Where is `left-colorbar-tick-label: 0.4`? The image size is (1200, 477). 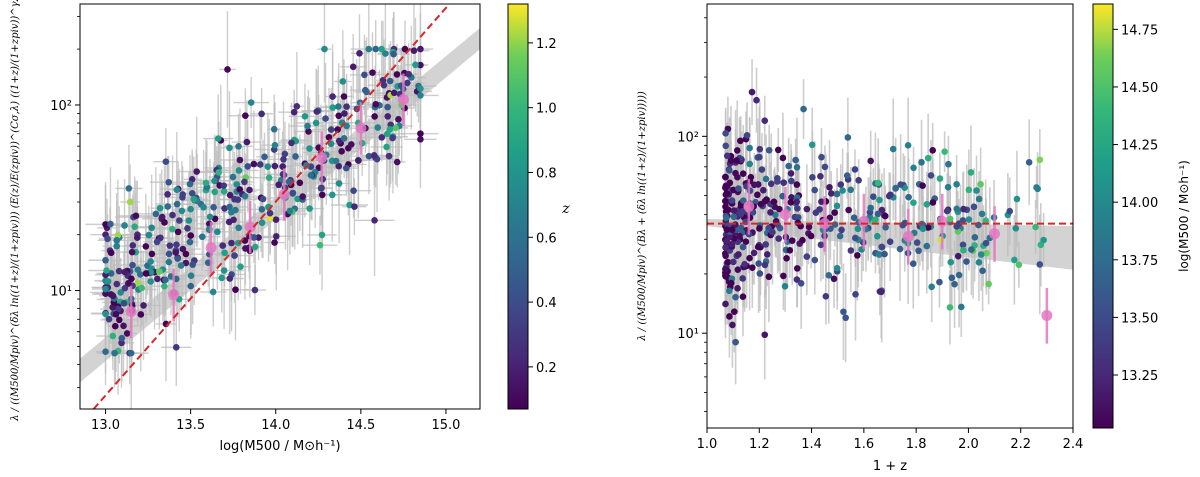
left-colorbar-tick-label: 0.4 is located at coordinates (546, 303).